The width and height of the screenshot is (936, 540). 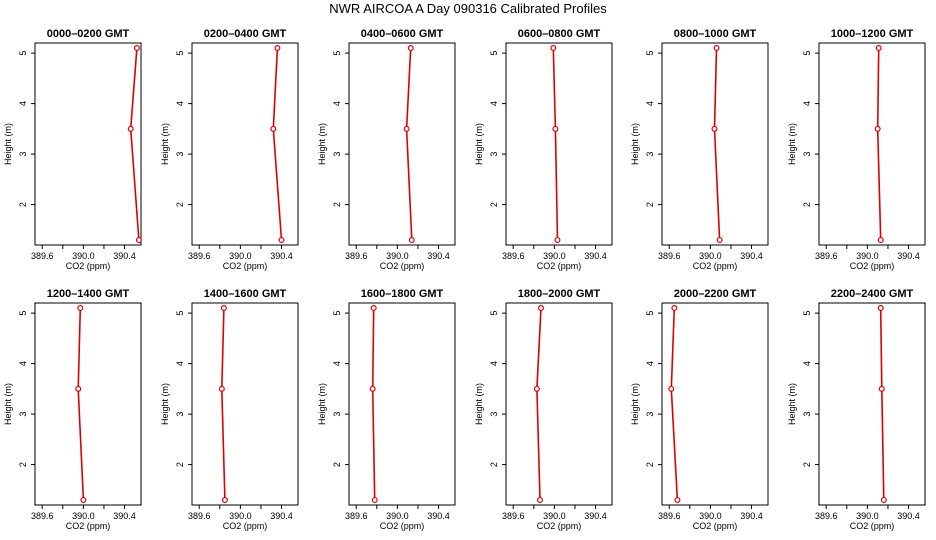 What do you see at coordinates (245, 34) in the screenshot?
I see `panel-title: 0200–0400 GMT` at bounding box center [245, 34].